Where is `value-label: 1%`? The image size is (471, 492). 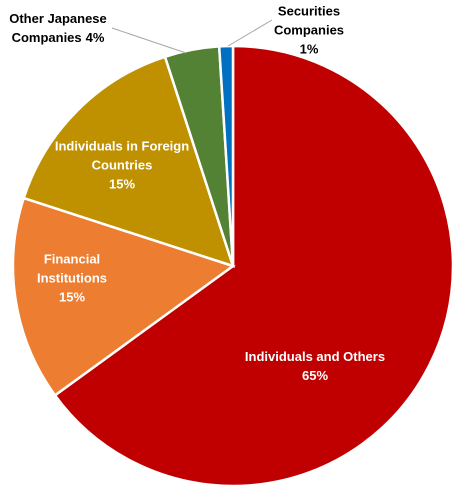 value-label: 1% is located at coordinates (309, 49).